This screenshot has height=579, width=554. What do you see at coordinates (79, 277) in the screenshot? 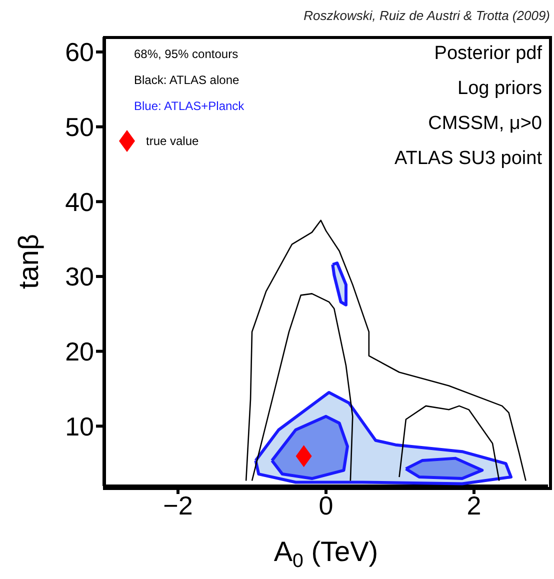
I see `y-tick-label: 30` at bounding box center [79, 277].